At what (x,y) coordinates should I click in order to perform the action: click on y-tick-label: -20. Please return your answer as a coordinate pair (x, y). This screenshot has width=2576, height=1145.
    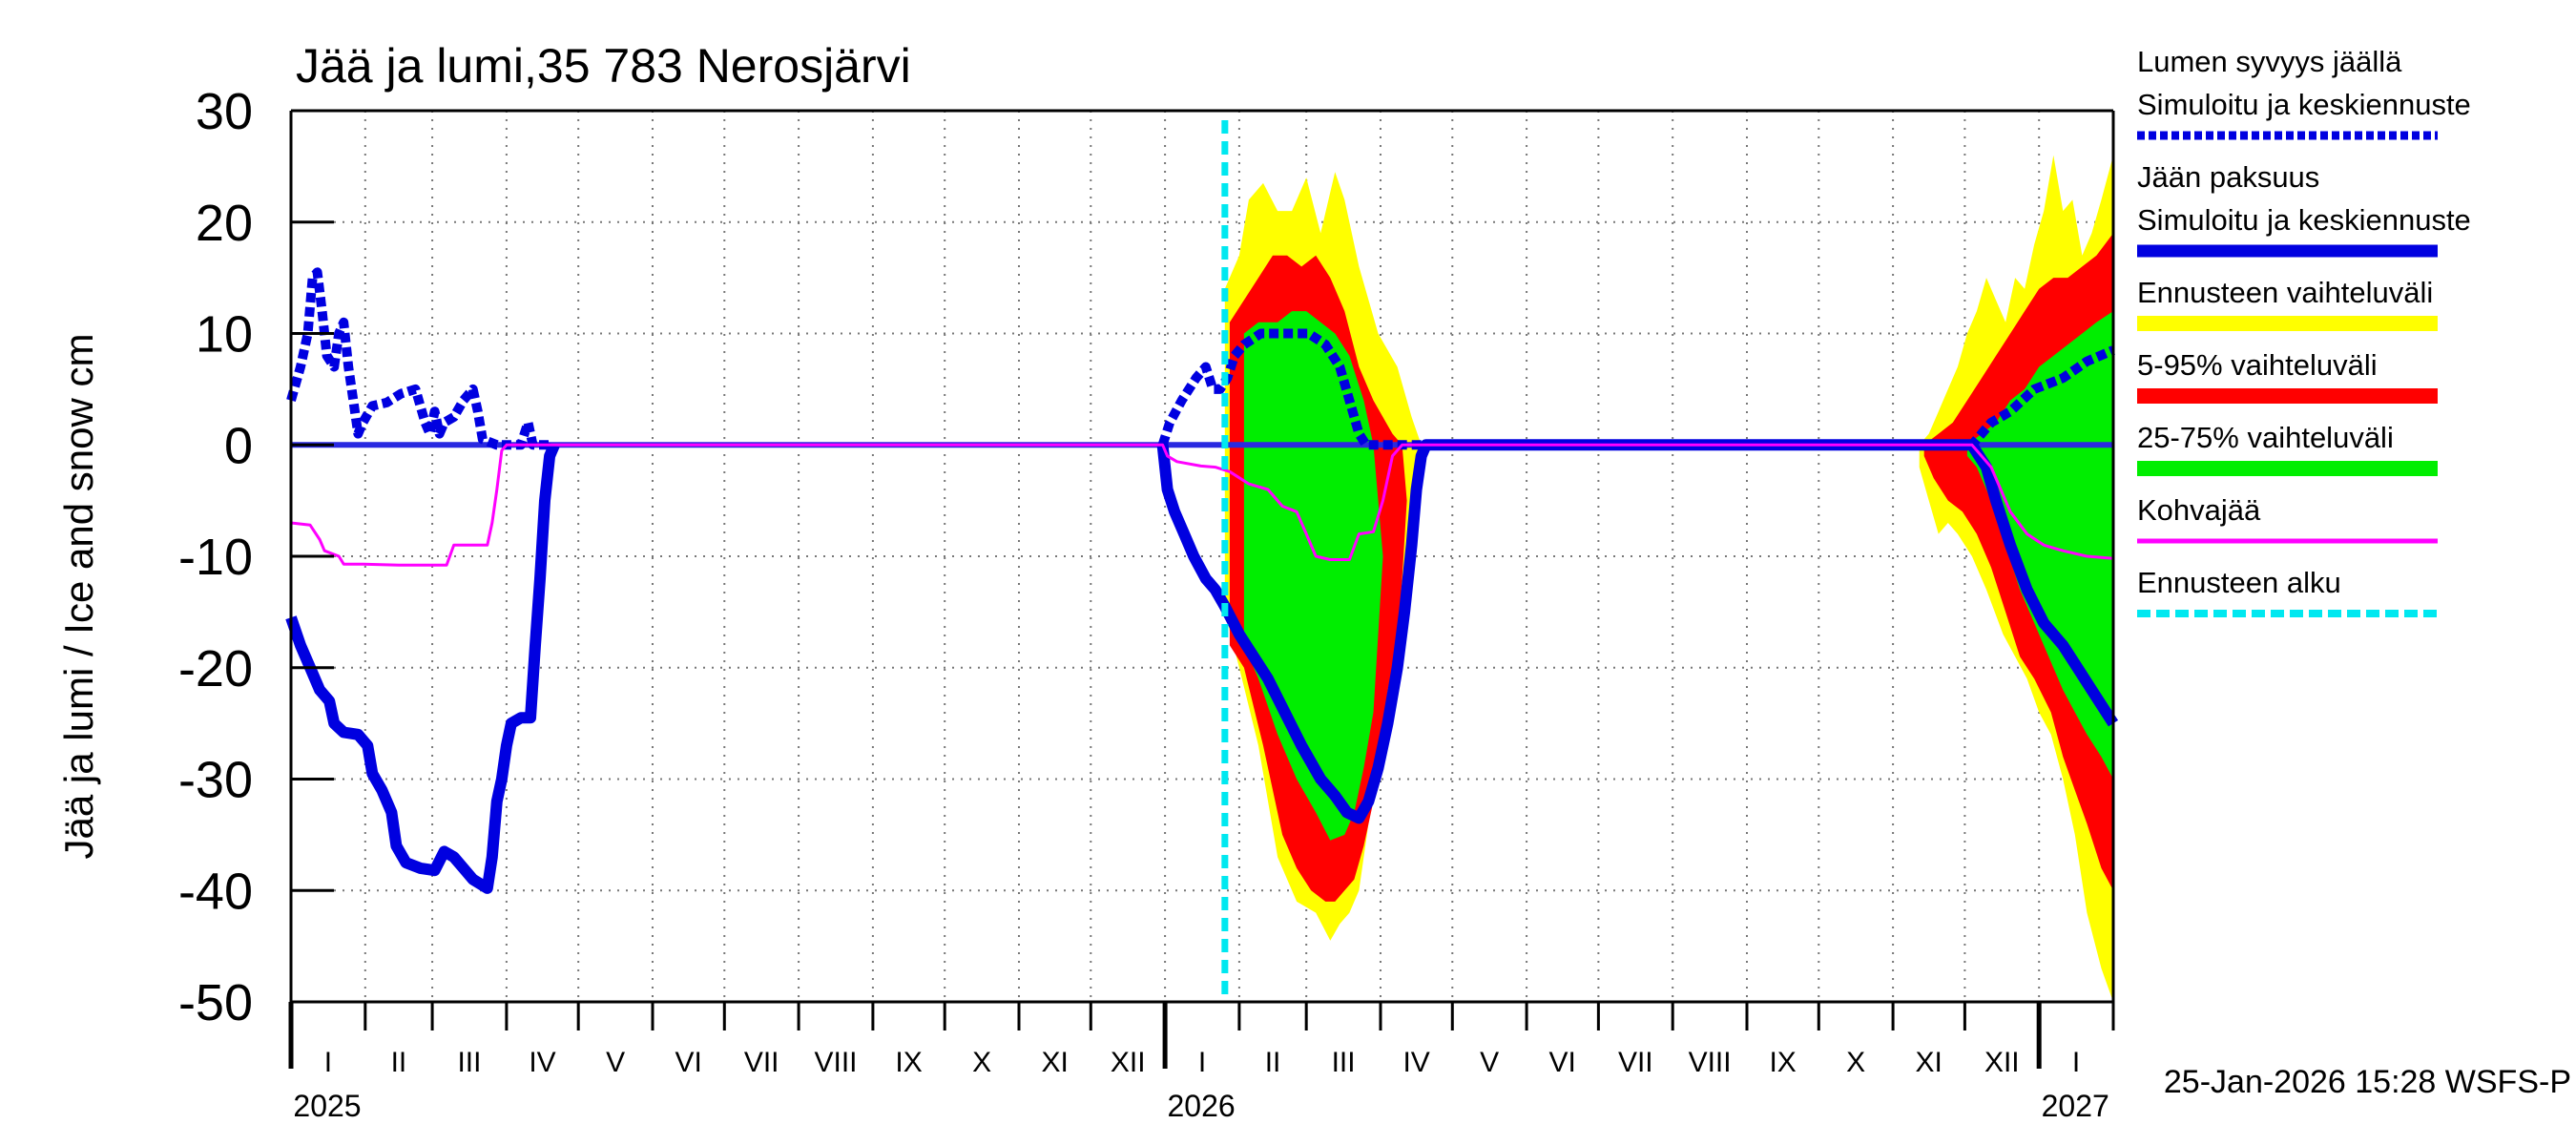
    Looking at the image, I should click on (215, 668).